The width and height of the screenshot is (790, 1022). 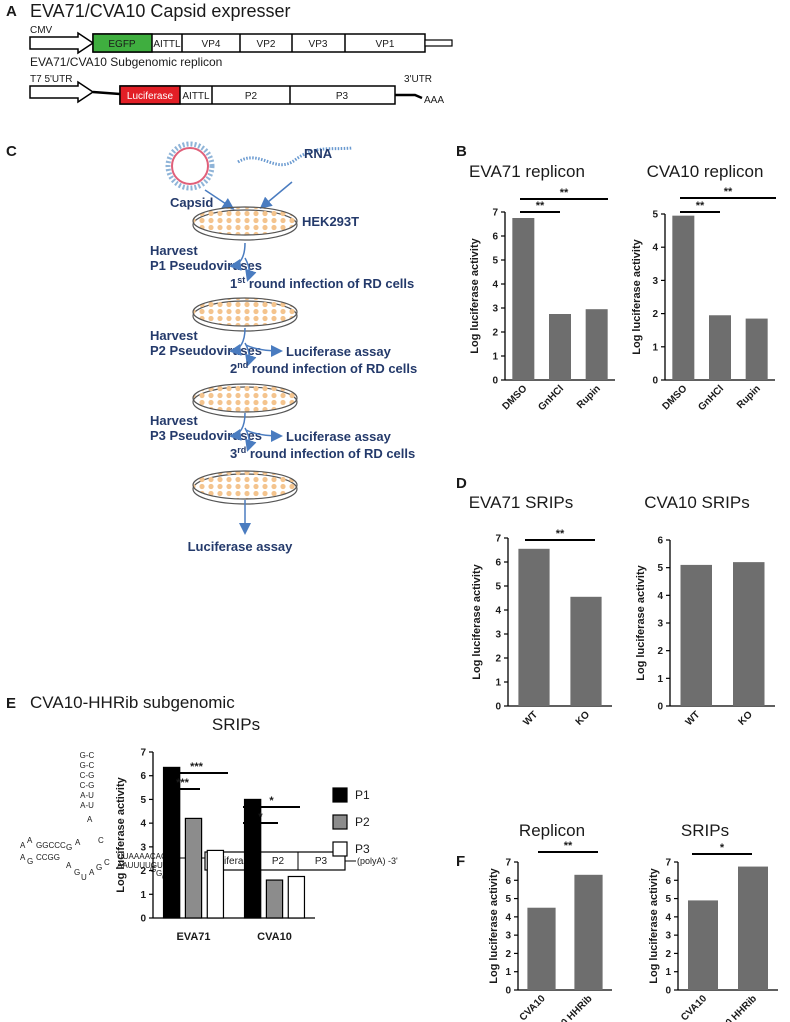 What do you see at coordinates (318, 153) in the screenshot?
I see `rna-label: RNA` at bounding box center [318, 153].